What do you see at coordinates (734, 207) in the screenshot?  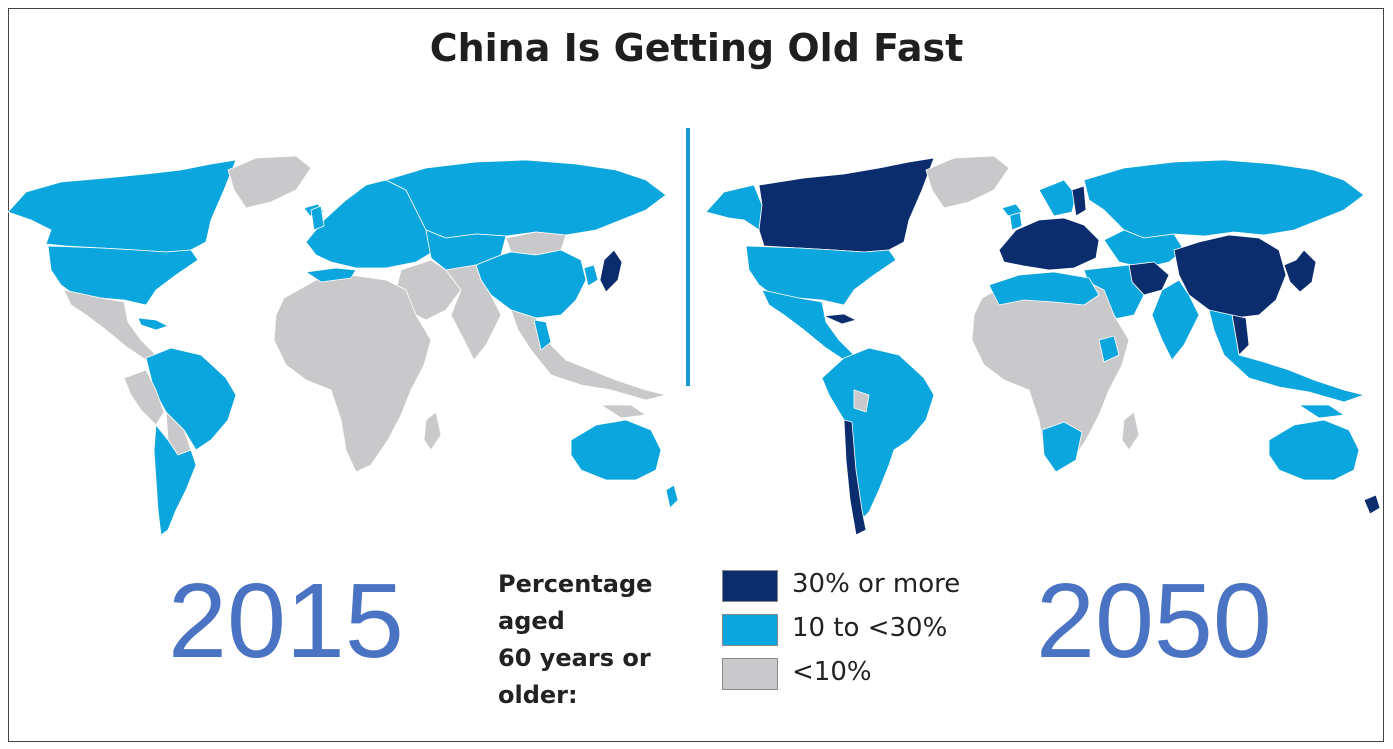 I see `region-alaska` at bounding box center [734, 207].